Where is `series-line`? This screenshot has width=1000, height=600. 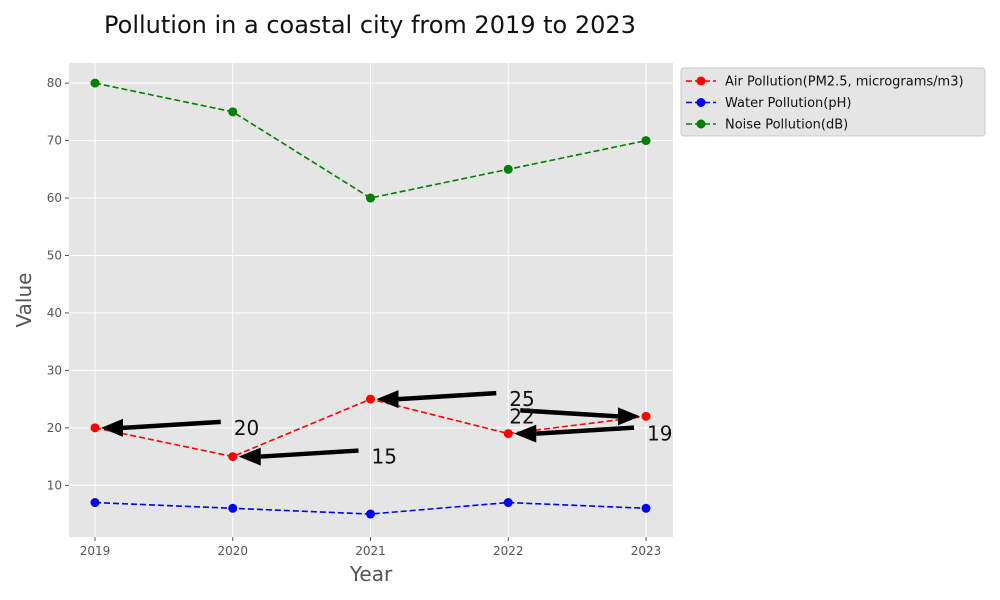 series-line is located at coordinates (370, 140).